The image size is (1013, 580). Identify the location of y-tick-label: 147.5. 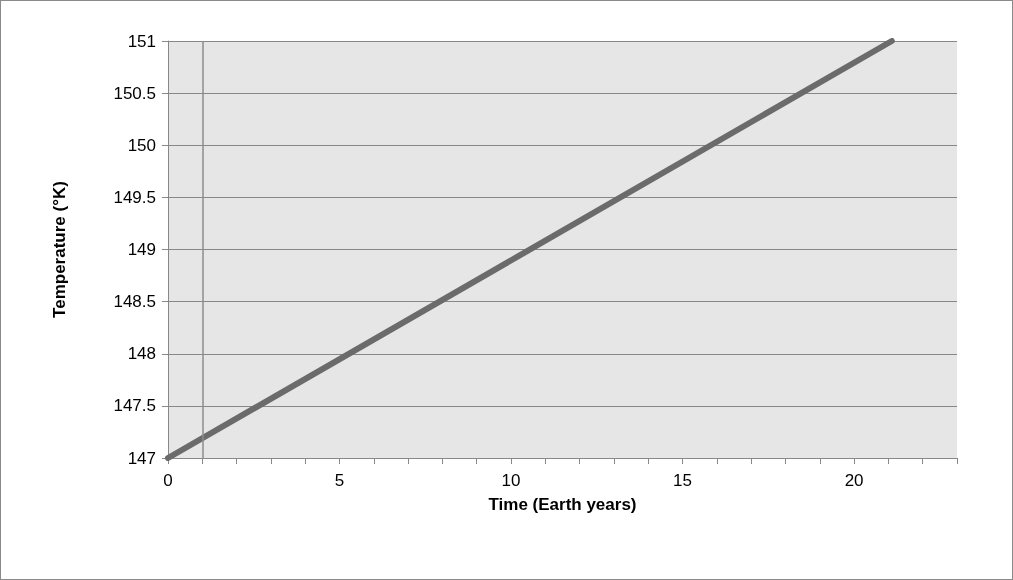
(134, 406).